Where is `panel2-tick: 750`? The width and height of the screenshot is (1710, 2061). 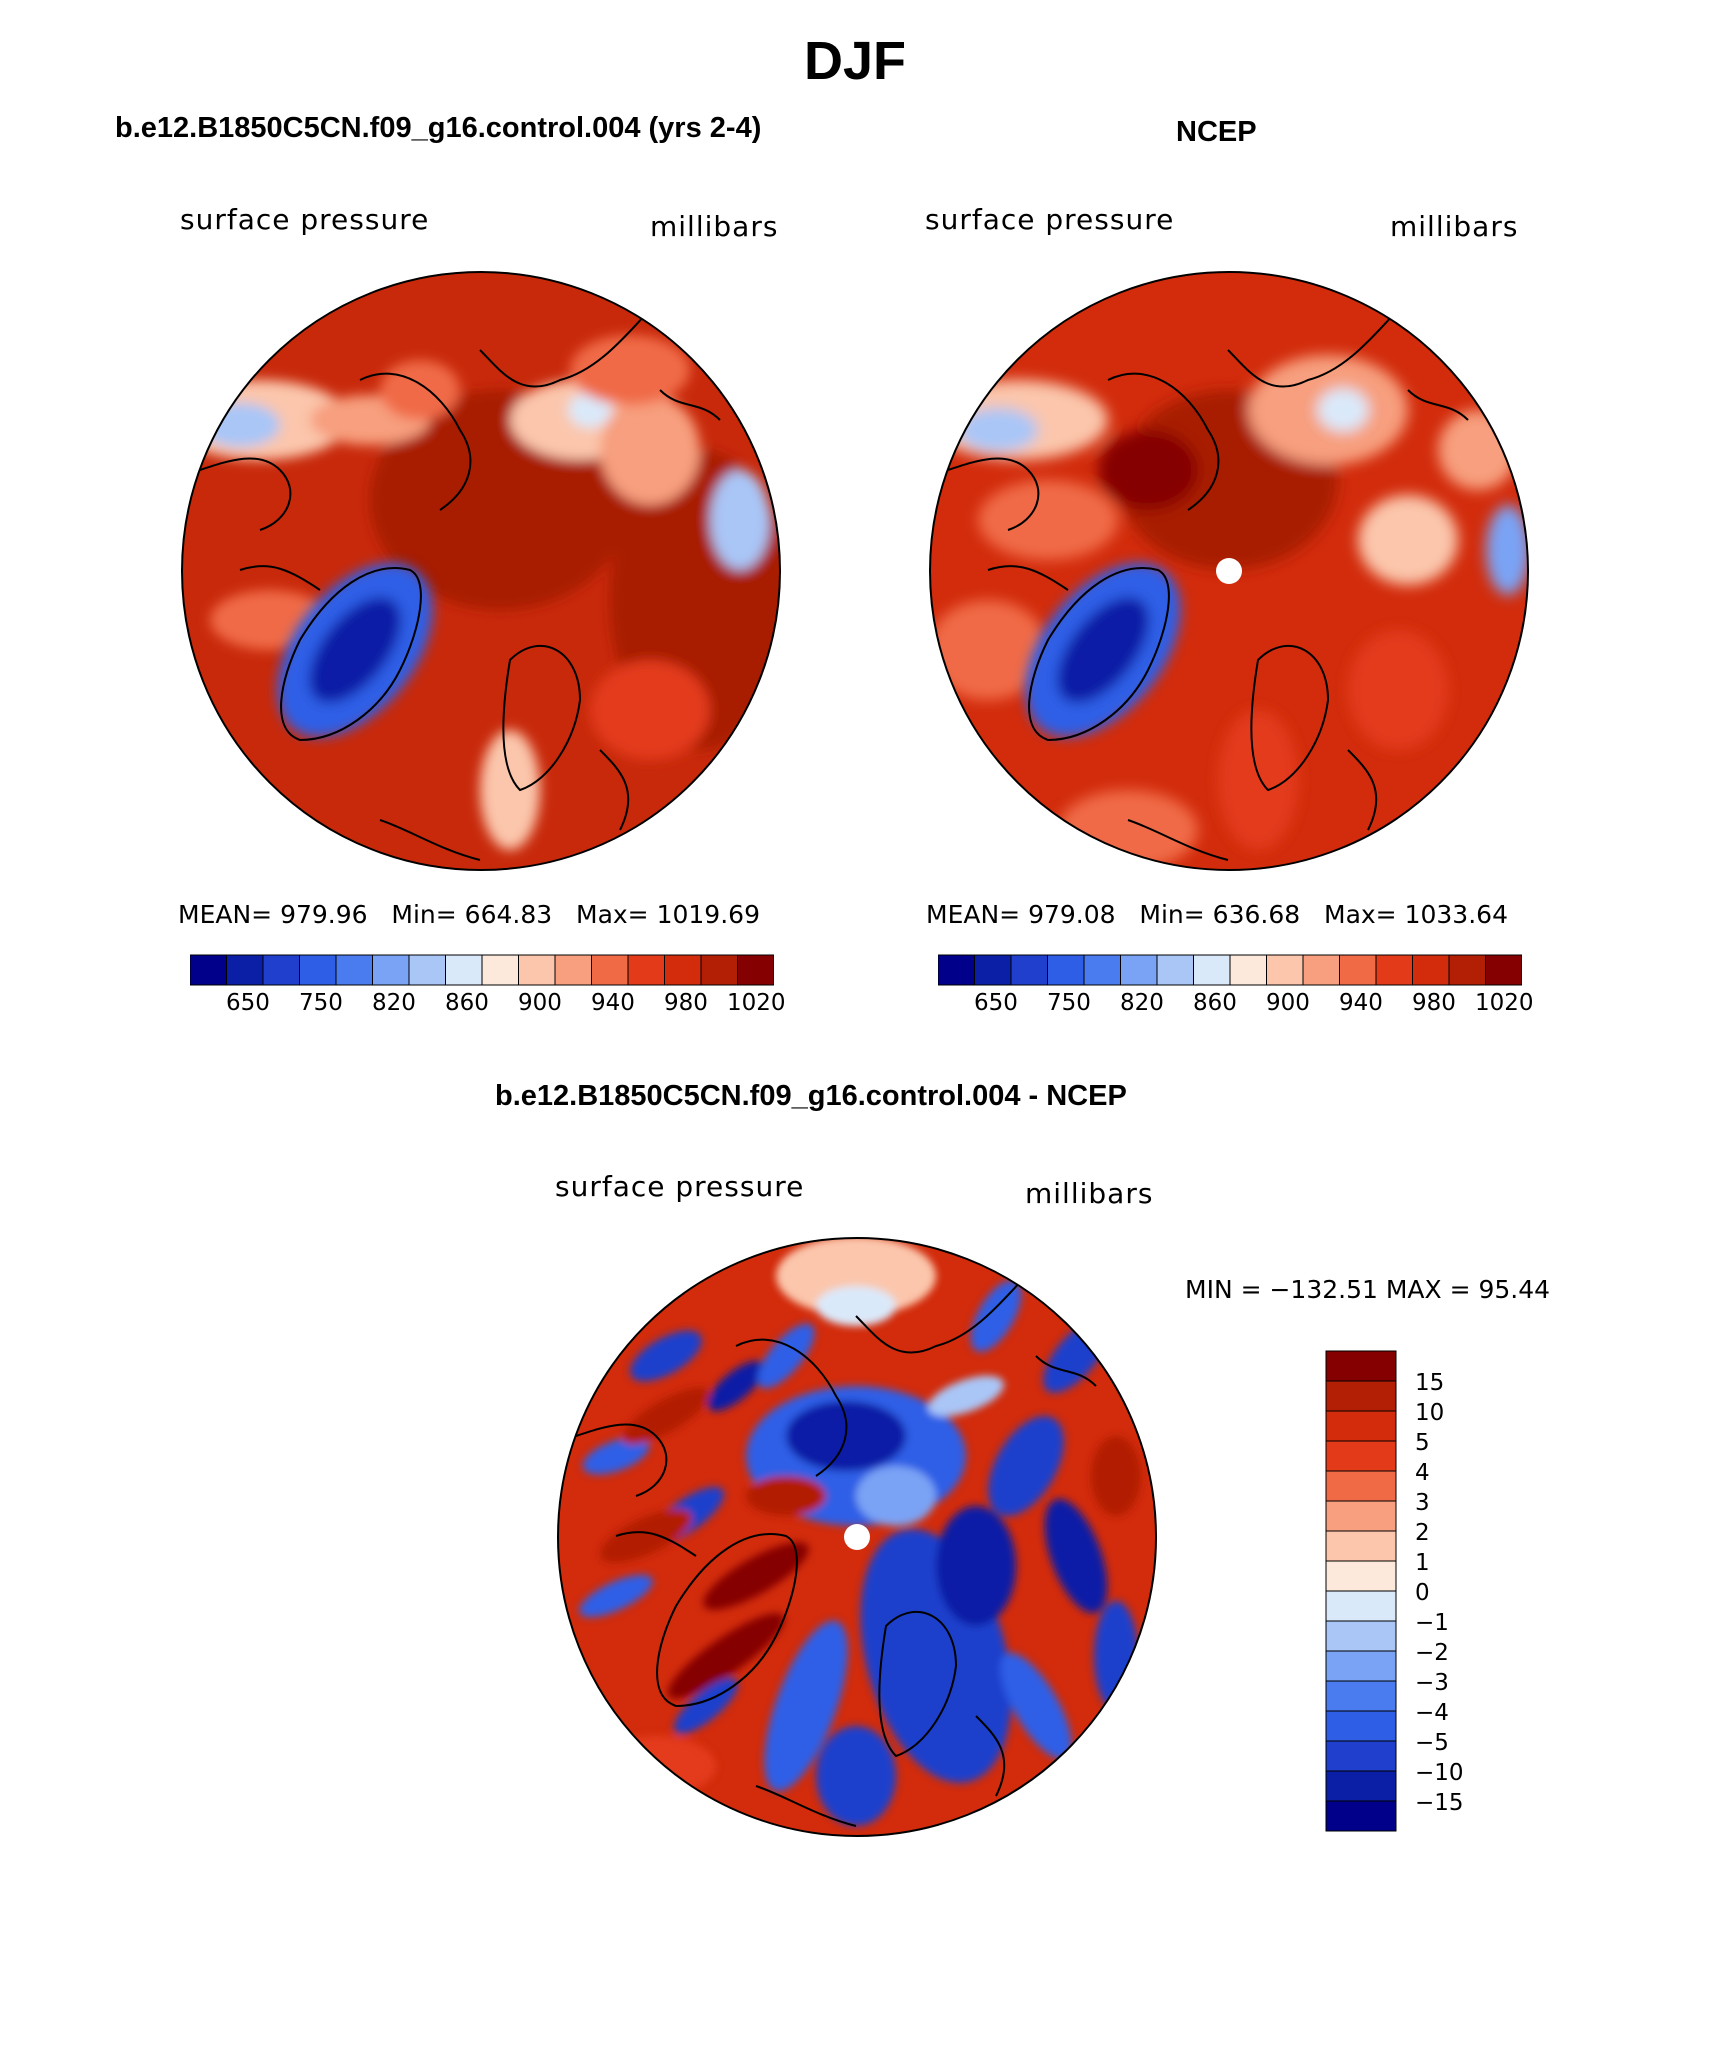 panel2-tick: 750 is located at coordinates (1069, 1003).